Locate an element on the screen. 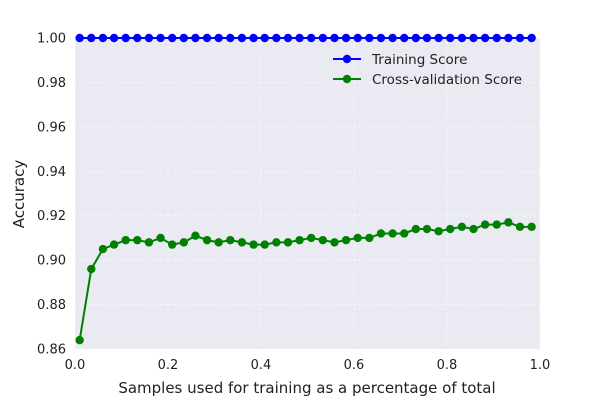  legend-cv-marker is located at coordinates (347, 79).